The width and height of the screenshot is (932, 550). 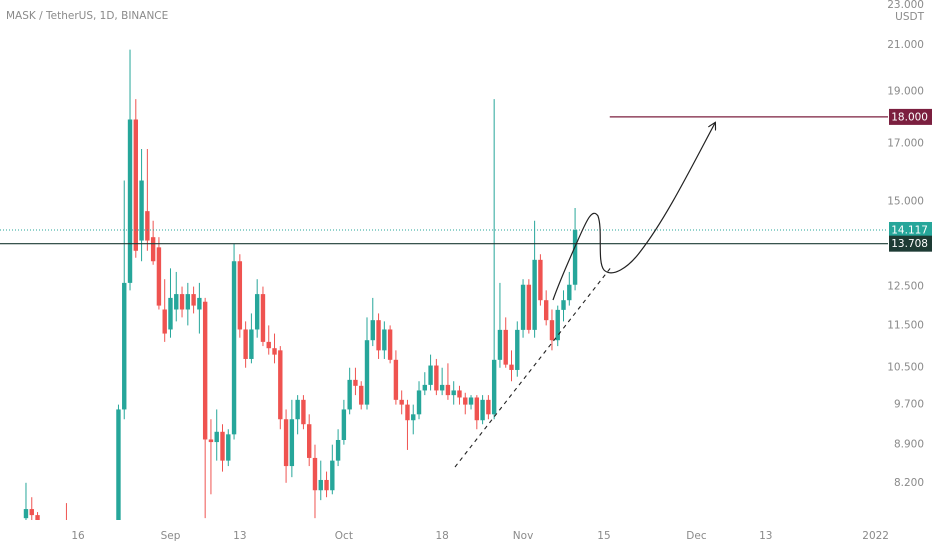 What do you see at coordinates (905, 368) in the screenshot?
I see `y-tick-label: 10.500` at bounding box center [905, 368].